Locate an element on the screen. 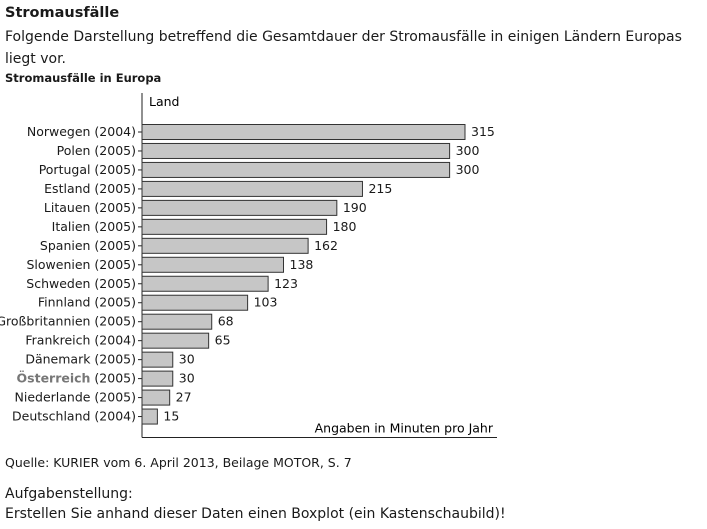  category-label: Österreich (2005) is located at coordinates (76, 378).